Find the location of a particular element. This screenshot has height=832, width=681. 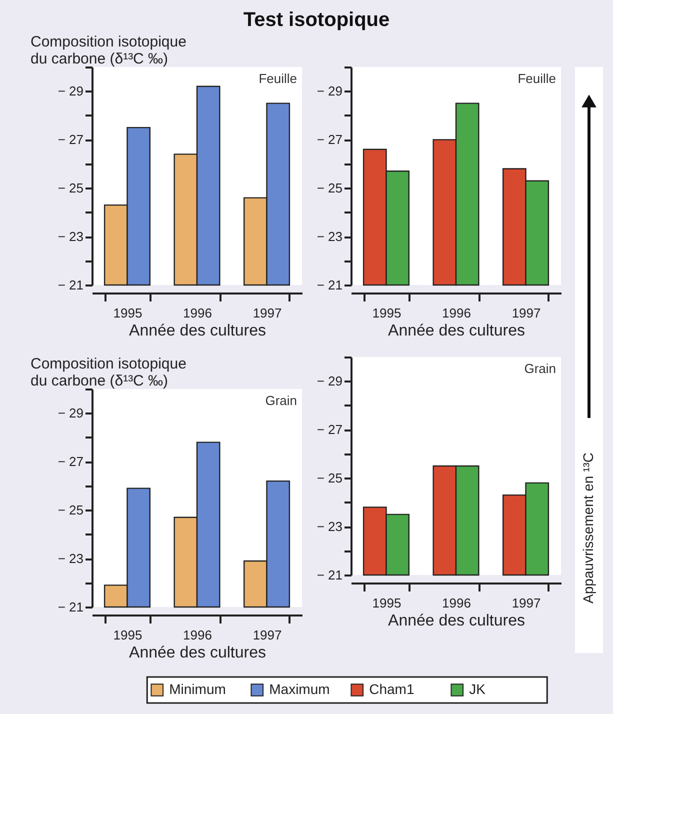

legend-label: Cham1 is located at coordinates (391, 689).